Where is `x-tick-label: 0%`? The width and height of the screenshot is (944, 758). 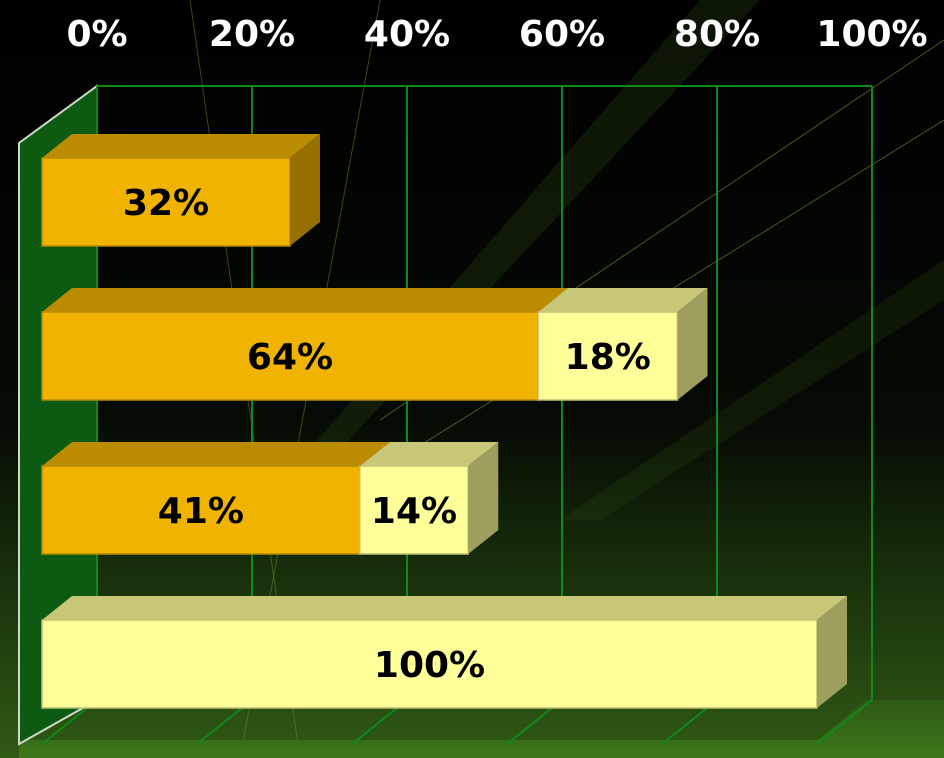 x-tick-label: 0% is located at coordinates (96, 34).